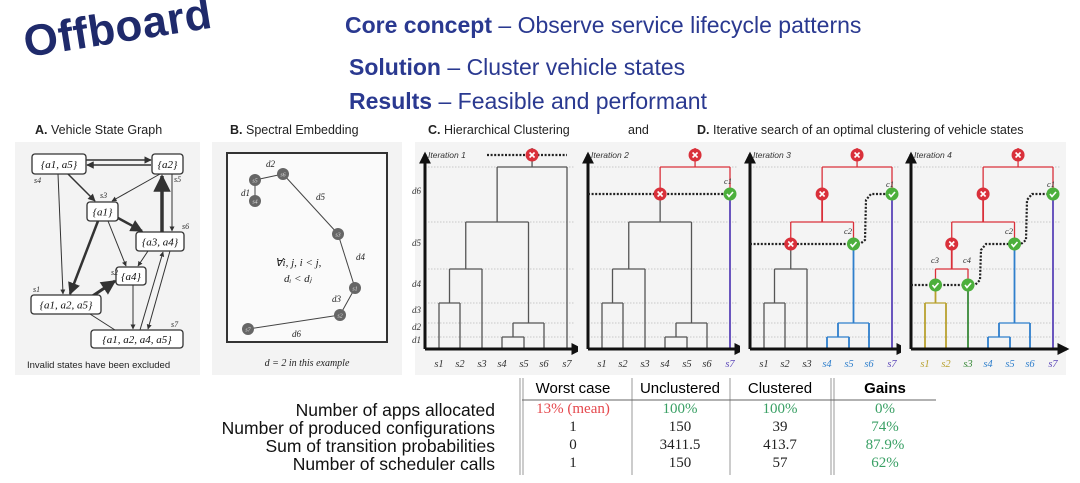 The width and height of the screenshot is (1080, 483). Describe the element at coordinates (395, 410) in the screenshot. I see `table-row-label: Number of apps allocated` at that location.